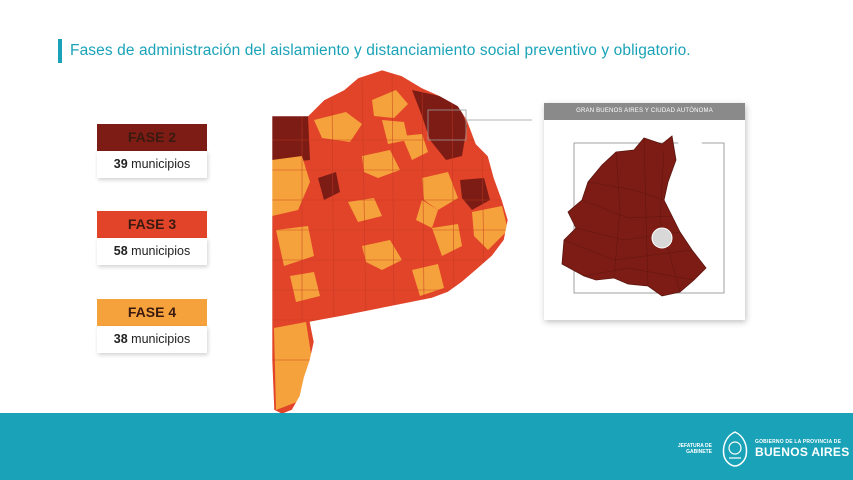  I want to click on legend-fase-4-unit: municipios, so click(161, 339).